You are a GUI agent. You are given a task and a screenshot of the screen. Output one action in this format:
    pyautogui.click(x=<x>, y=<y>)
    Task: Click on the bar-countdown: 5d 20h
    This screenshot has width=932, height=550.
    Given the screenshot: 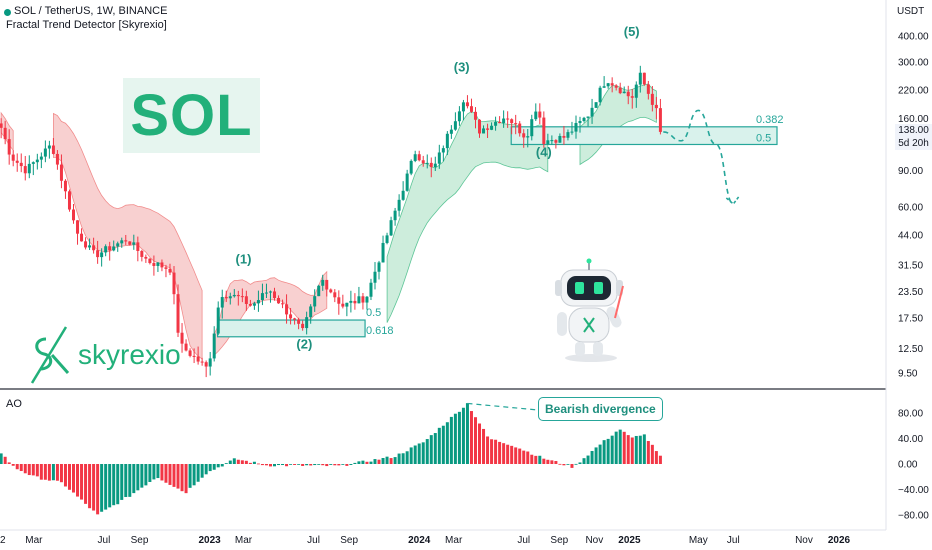 What is the action you would take?
    pyautogui.click(x=913, y=143)
    